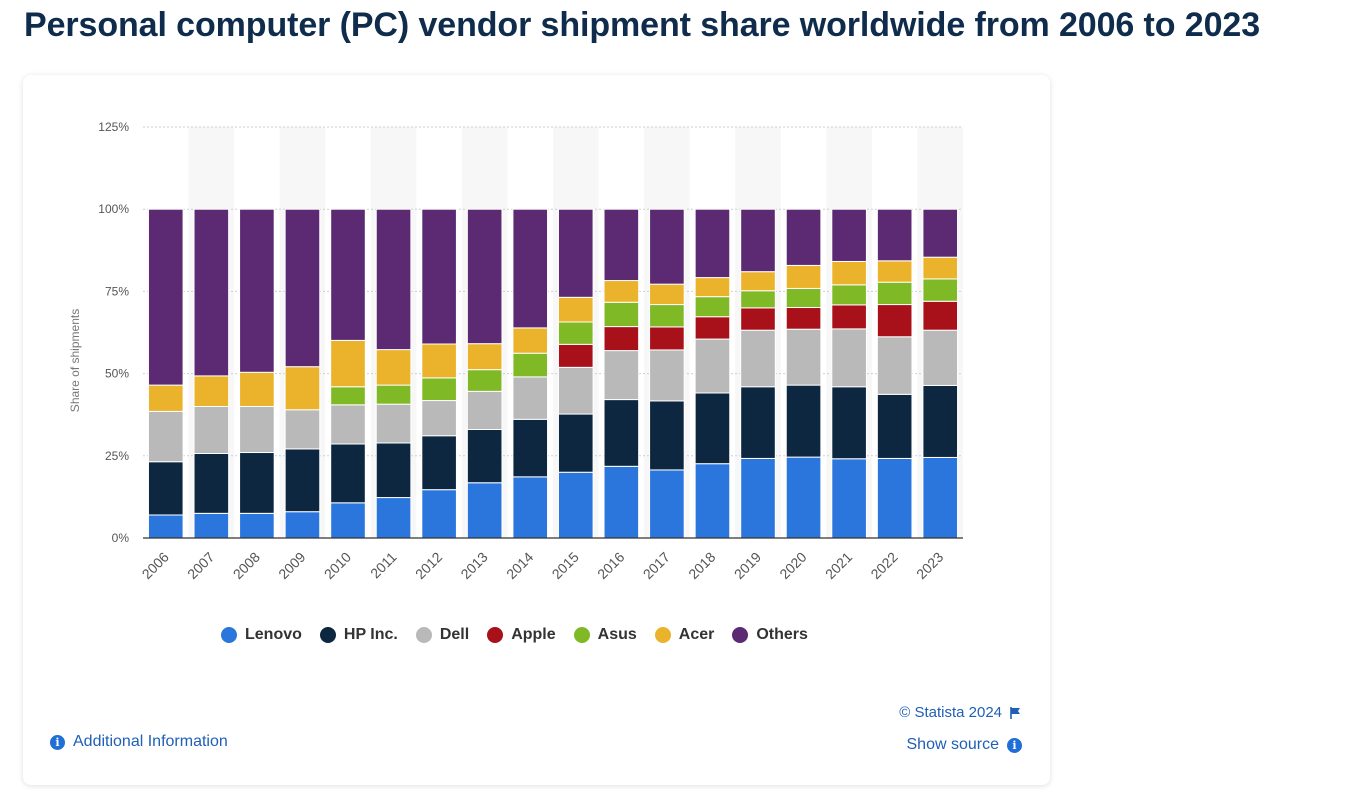  I want to click on legend-item-others: Others, so click(770, 635).